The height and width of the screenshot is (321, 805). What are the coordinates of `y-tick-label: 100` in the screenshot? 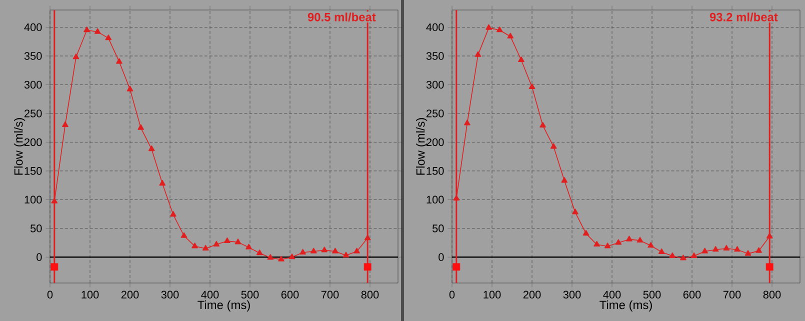 It's located at (435, 200).